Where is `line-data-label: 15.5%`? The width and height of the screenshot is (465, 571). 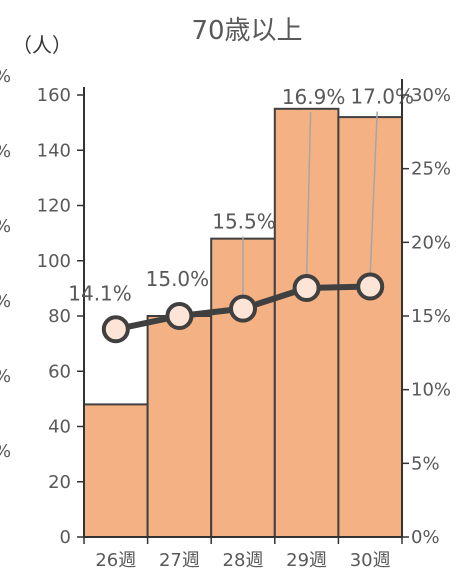
line-data-label: 15.5% is located at coordinates (244, 222).